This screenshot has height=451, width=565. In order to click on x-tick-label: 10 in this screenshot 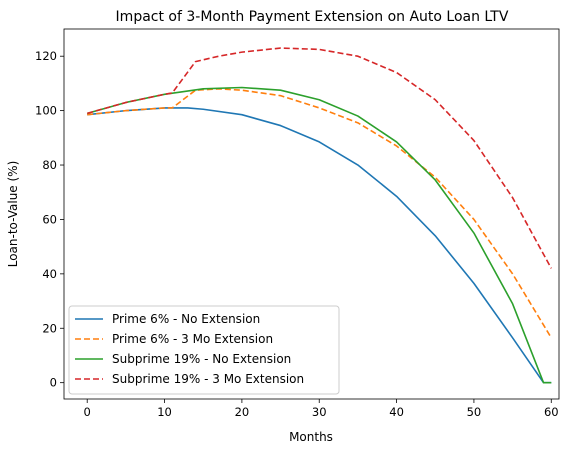, I will do `click(164, 412)`.